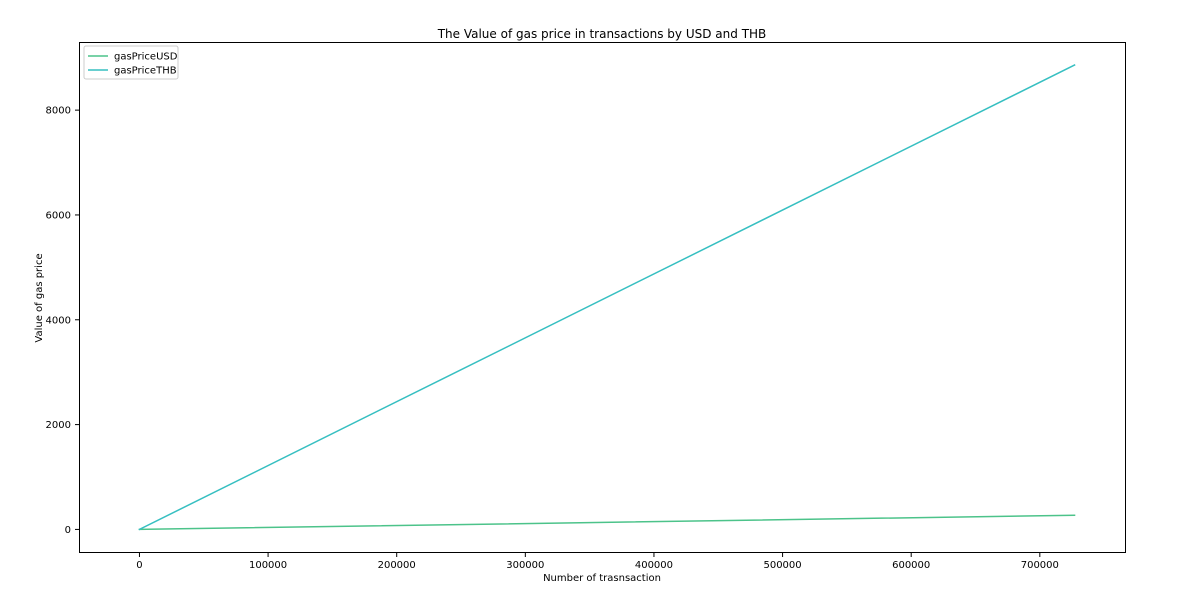 Image resolution: width=1193 pixels, height=605 pixels. What do you see at coordinates (654, 565) in the screenshot?
I see `x-tick-label: 400000` at bounding box center [654, 565].